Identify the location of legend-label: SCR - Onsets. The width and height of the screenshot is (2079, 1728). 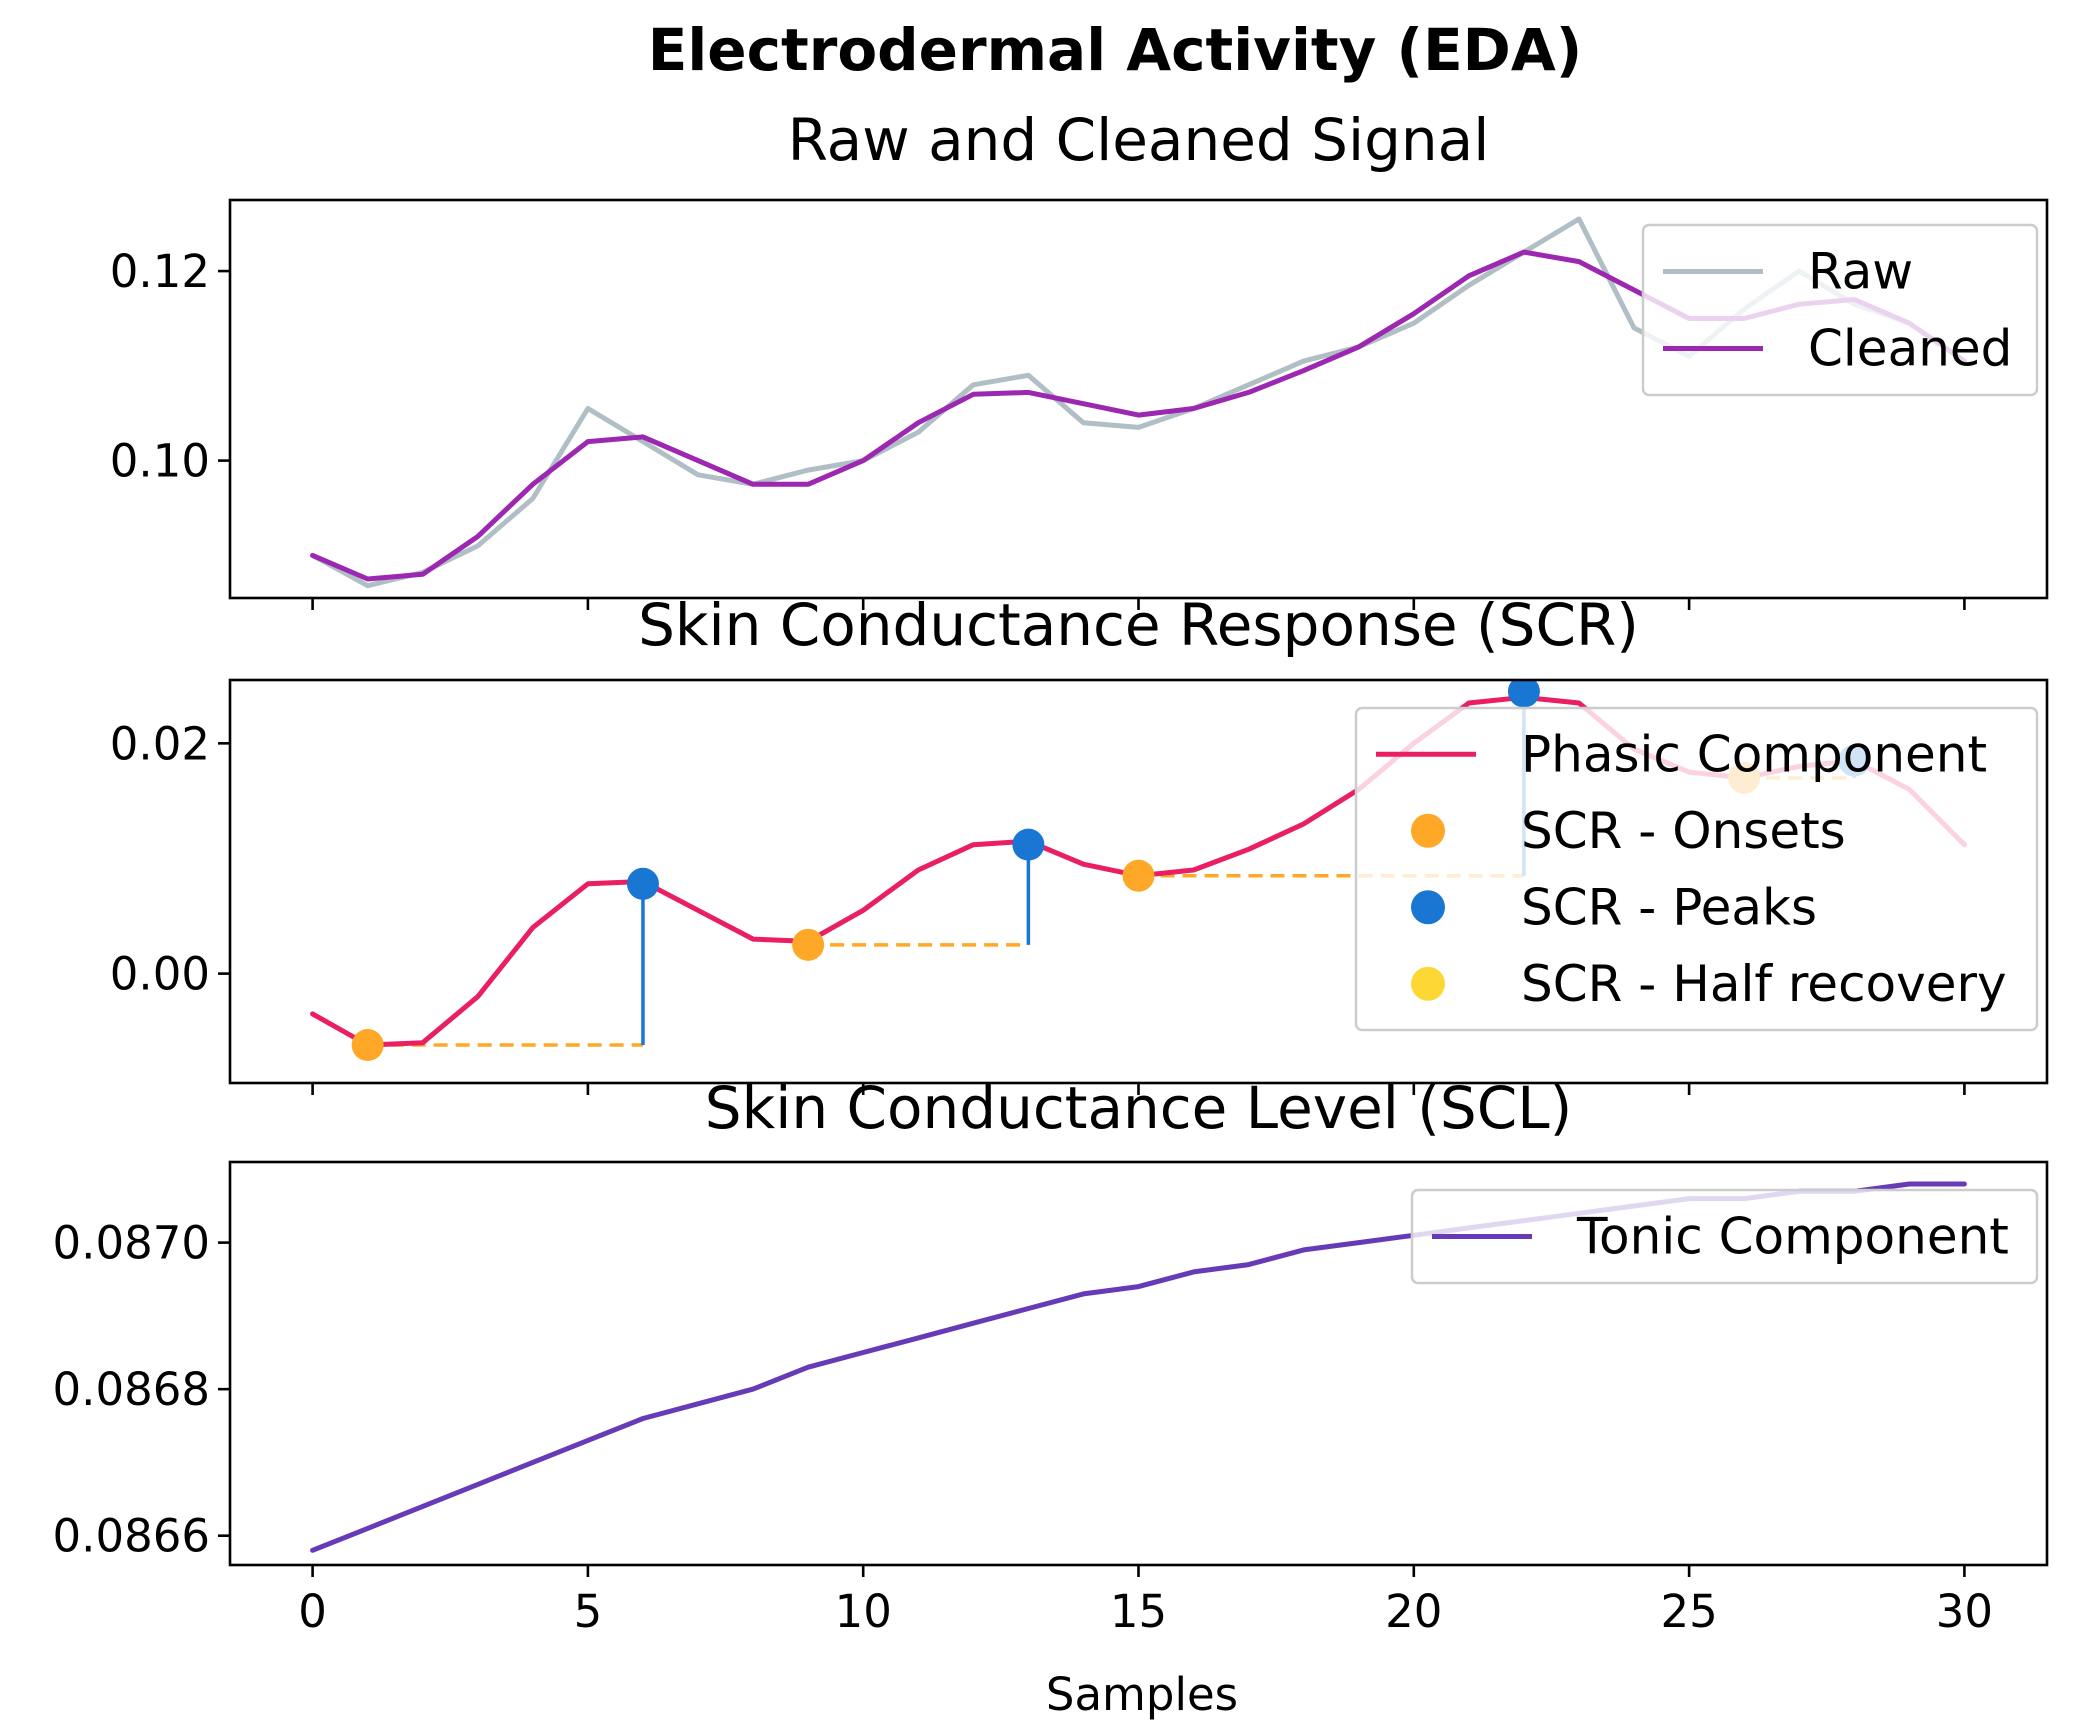
(1683, 831).